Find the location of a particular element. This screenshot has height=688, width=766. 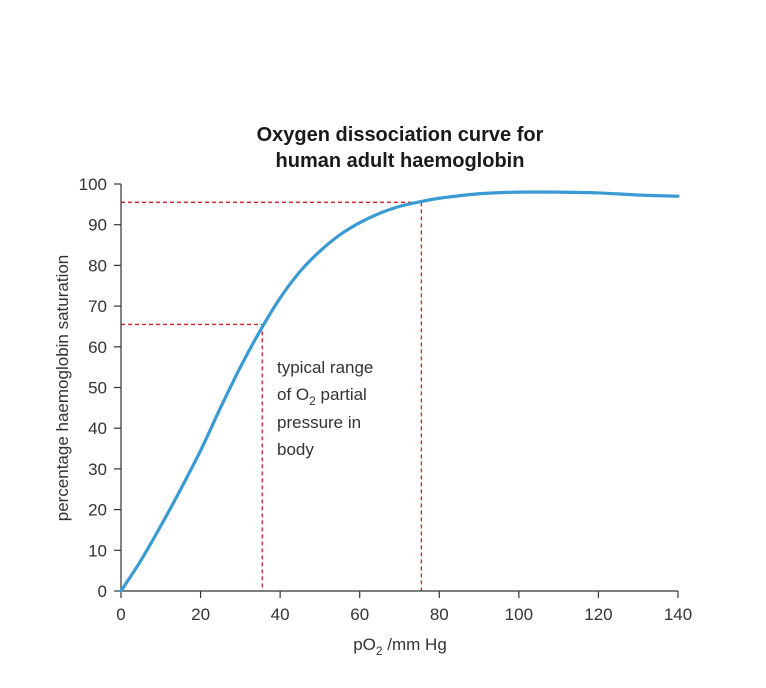

y-tick-label: 60 is located at coordinates (97, 347).